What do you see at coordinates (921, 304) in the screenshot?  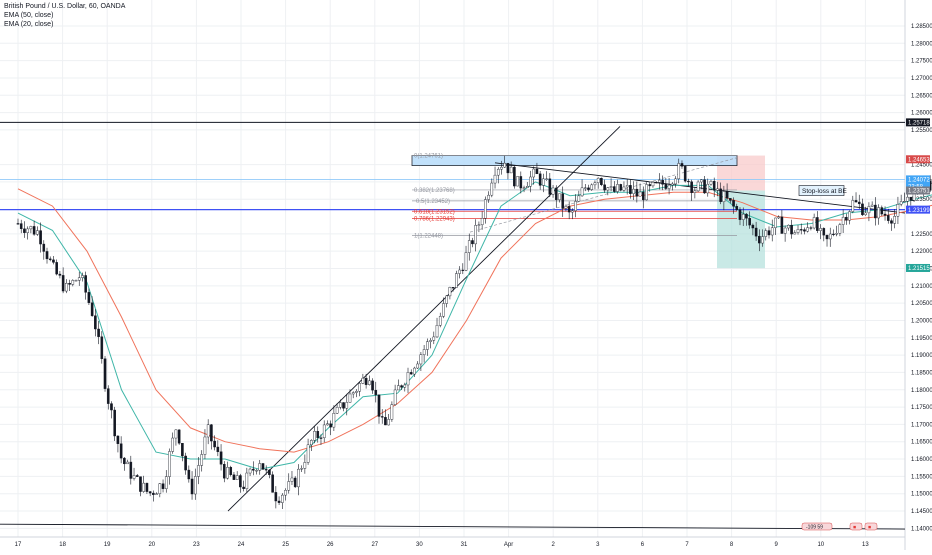 I see `y-tick-label: 1.20500` at bounding box center [921, 304].